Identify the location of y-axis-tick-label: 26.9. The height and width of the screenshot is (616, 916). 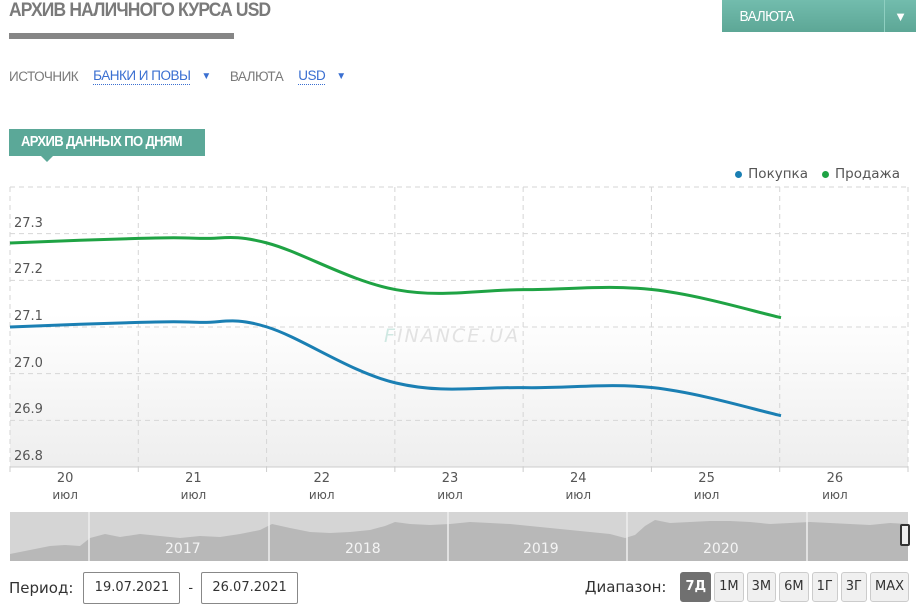
(28, 410).